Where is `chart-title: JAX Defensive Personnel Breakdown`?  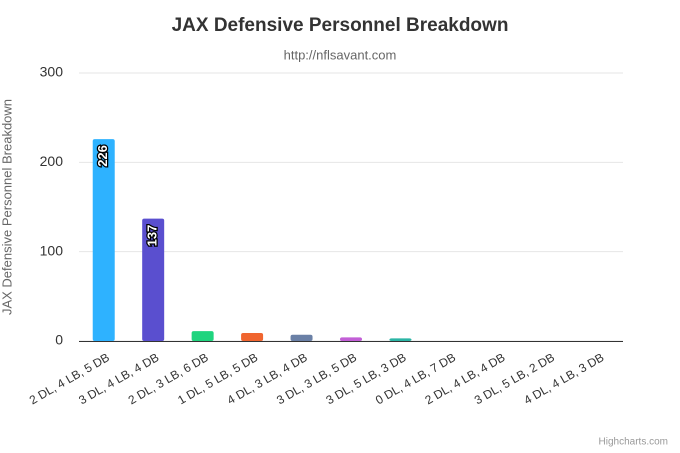 chart-title: JAX Defensive Personnel Breakdown is located at coordinates (340, 25).